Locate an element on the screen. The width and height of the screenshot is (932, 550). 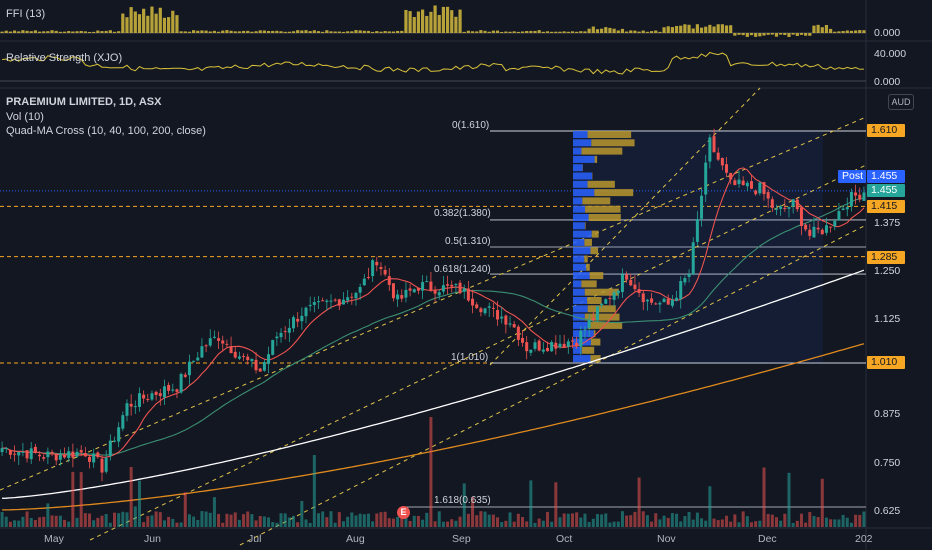
earnings-marker: E is located at coordinates (403, 512).